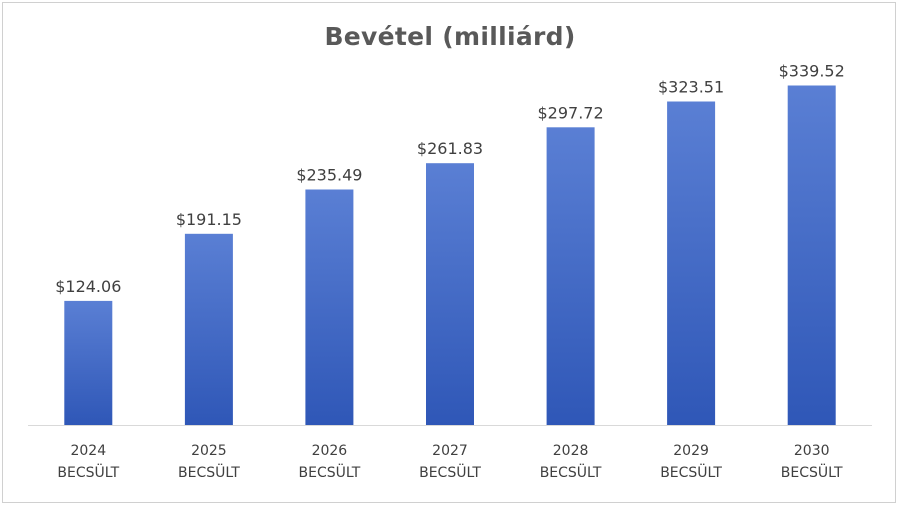 The width and height of the screenshot is (900, 507). What do you see at coordinates (691, 451) in the screenshot?
I see `x-tick-label-2029-line1: 2029` at bounding box center [691, 451].